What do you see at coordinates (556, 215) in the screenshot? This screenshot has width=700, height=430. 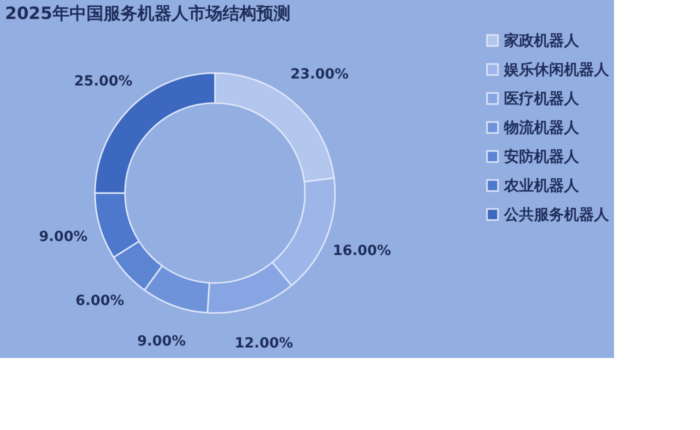 I see `legend-label: 公共服务机器人` at bounding box center [556, 215].